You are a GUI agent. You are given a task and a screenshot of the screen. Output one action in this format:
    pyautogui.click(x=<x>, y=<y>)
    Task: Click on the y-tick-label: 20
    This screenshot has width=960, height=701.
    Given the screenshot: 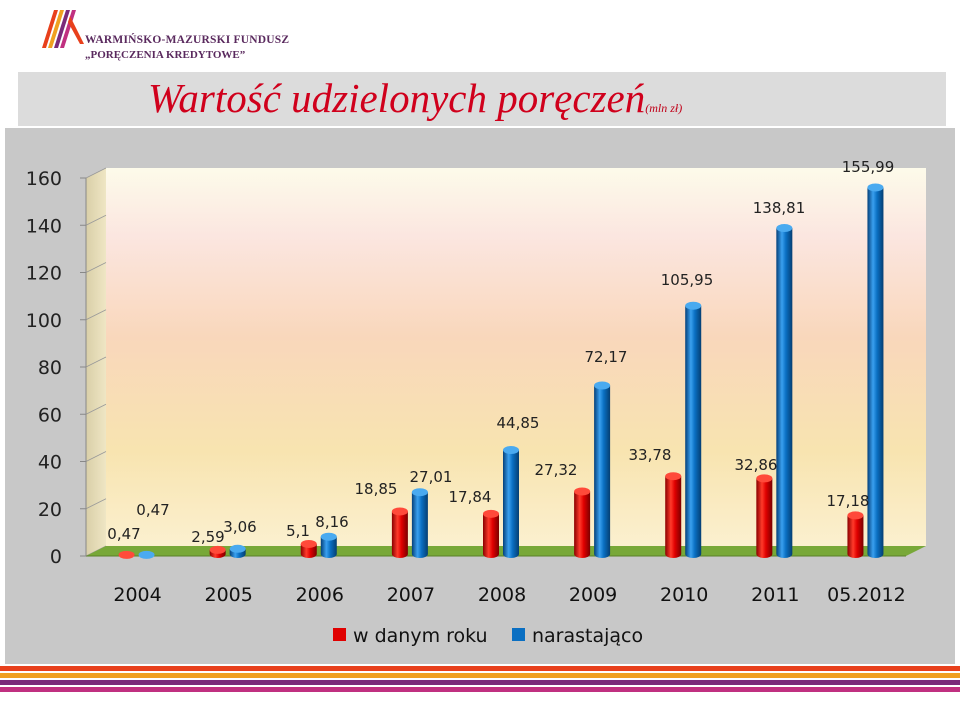 What is the action you would take?
    pyautogui.click(x=50, y=510)
    